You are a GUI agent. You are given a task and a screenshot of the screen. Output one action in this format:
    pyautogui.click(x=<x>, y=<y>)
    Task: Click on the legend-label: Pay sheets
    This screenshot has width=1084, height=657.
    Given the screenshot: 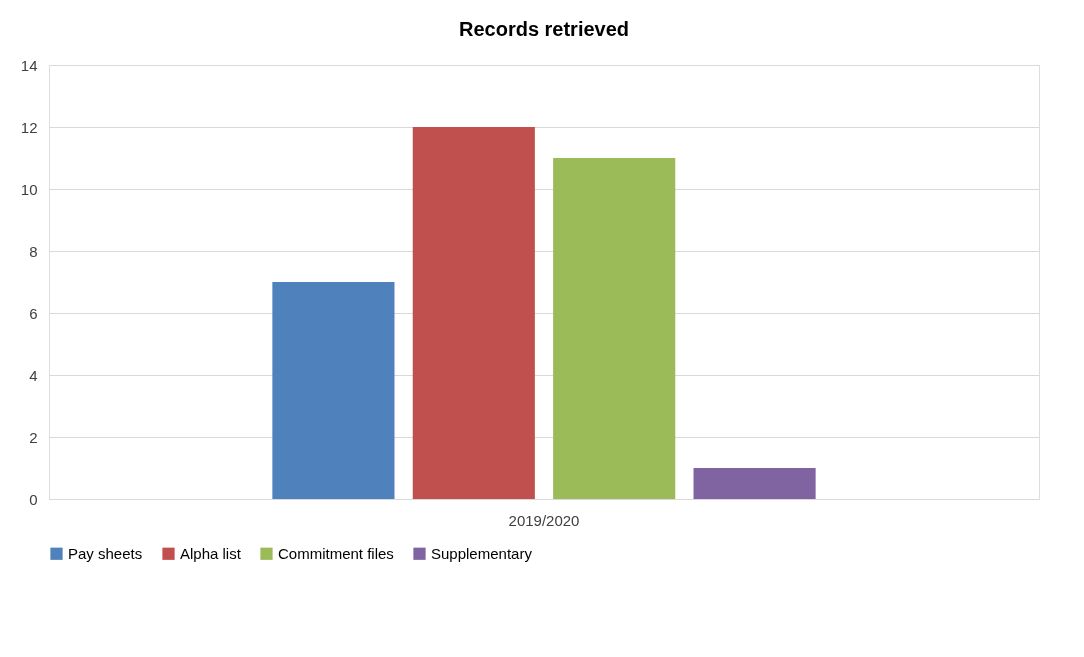 What is the action you would take?
    pyautogui.click(x=105, y=553)
    